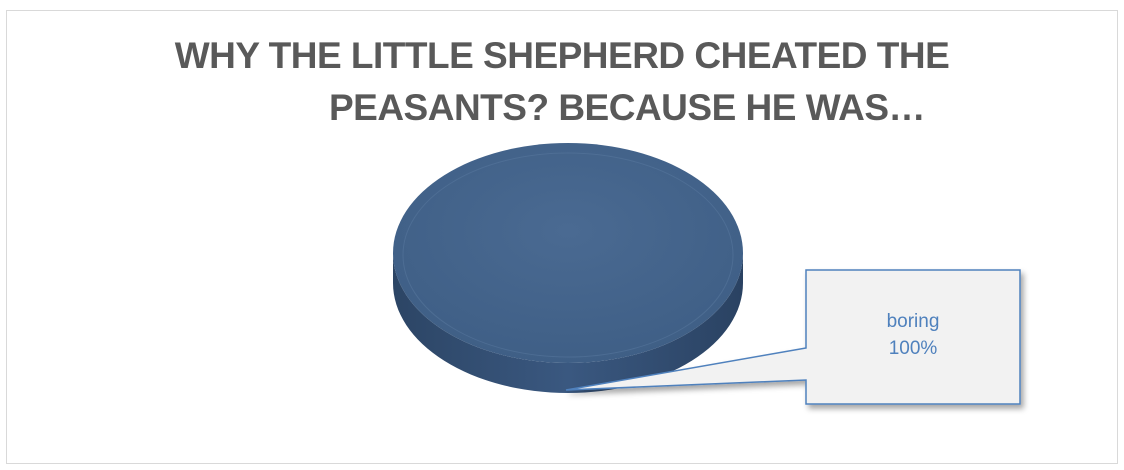 This screenshot has height=470, width=1124. What do you see at coordinates (913, 321) in the screenshot?
I see `data-label-category: boring` at bounding box center [913, 321].